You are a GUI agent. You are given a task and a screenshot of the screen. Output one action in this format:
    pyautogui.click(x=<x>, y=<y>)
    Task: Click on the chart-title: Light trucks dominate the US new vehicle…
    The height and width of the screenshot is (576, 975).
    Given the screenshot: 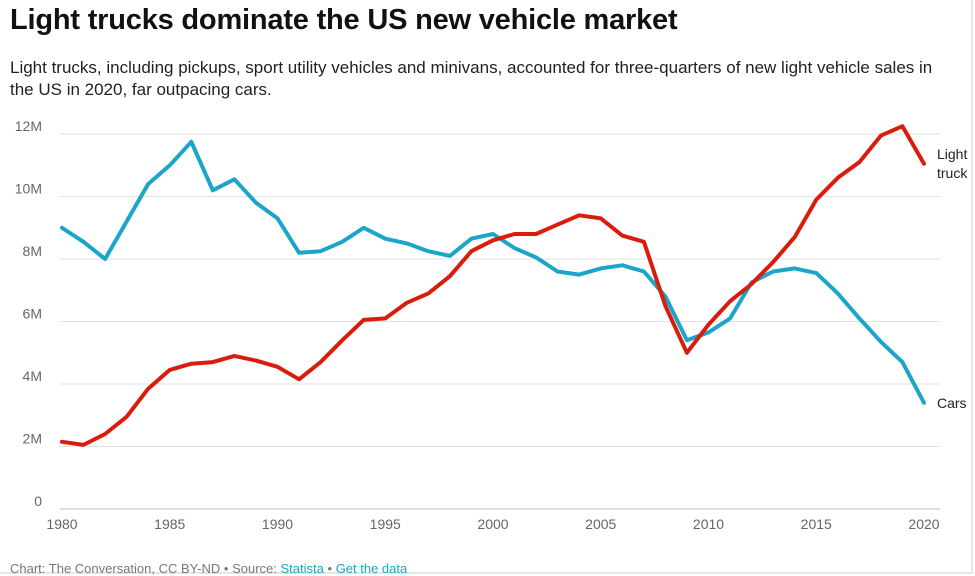 What is the action you would take?
    pyautogui.click(x=344, y=20)
    